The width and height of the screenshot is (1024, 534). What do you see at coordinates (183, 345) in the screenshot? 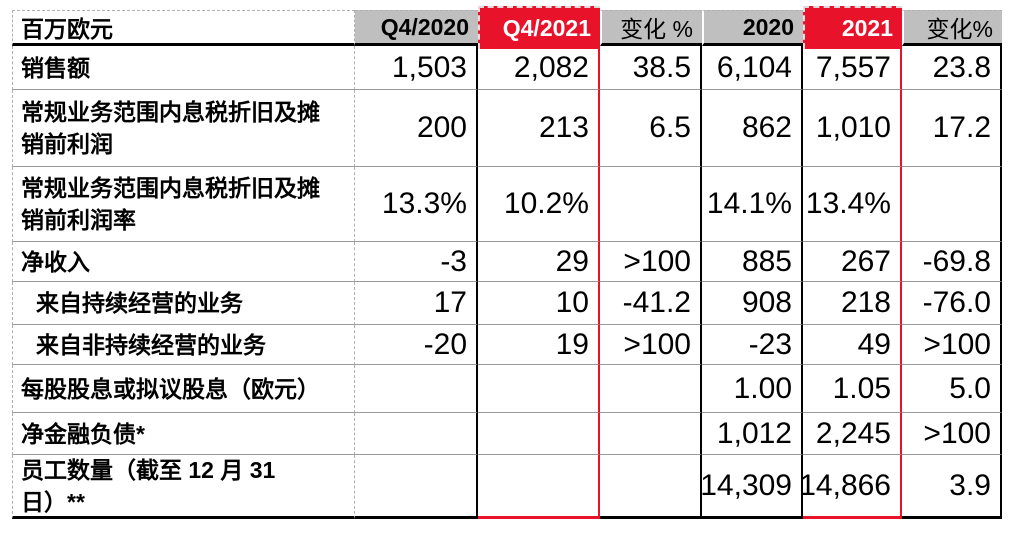
I see `row-label: 来自非持续经营的业务` at bounding box center [183, 345].